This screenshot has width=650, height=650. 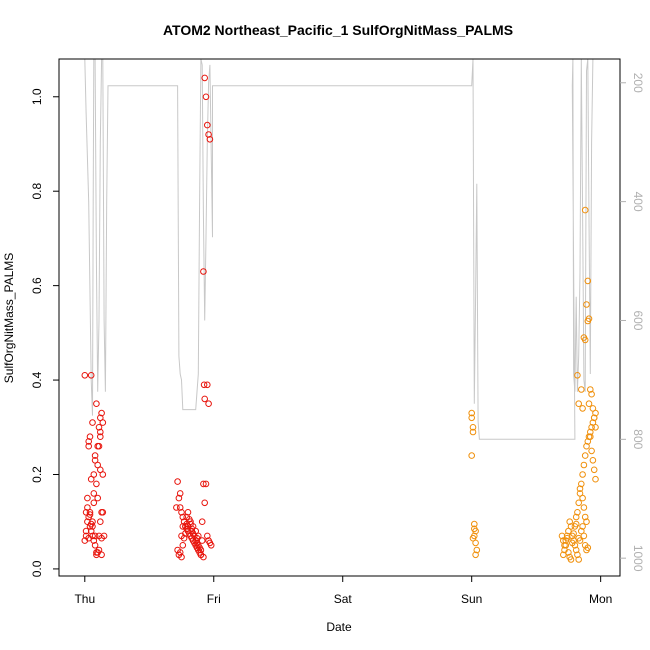 What do you see at coordinates (214, 599) in the screenshot?
I see `x-tick-label: Fri` at bounding box center [214, 599].